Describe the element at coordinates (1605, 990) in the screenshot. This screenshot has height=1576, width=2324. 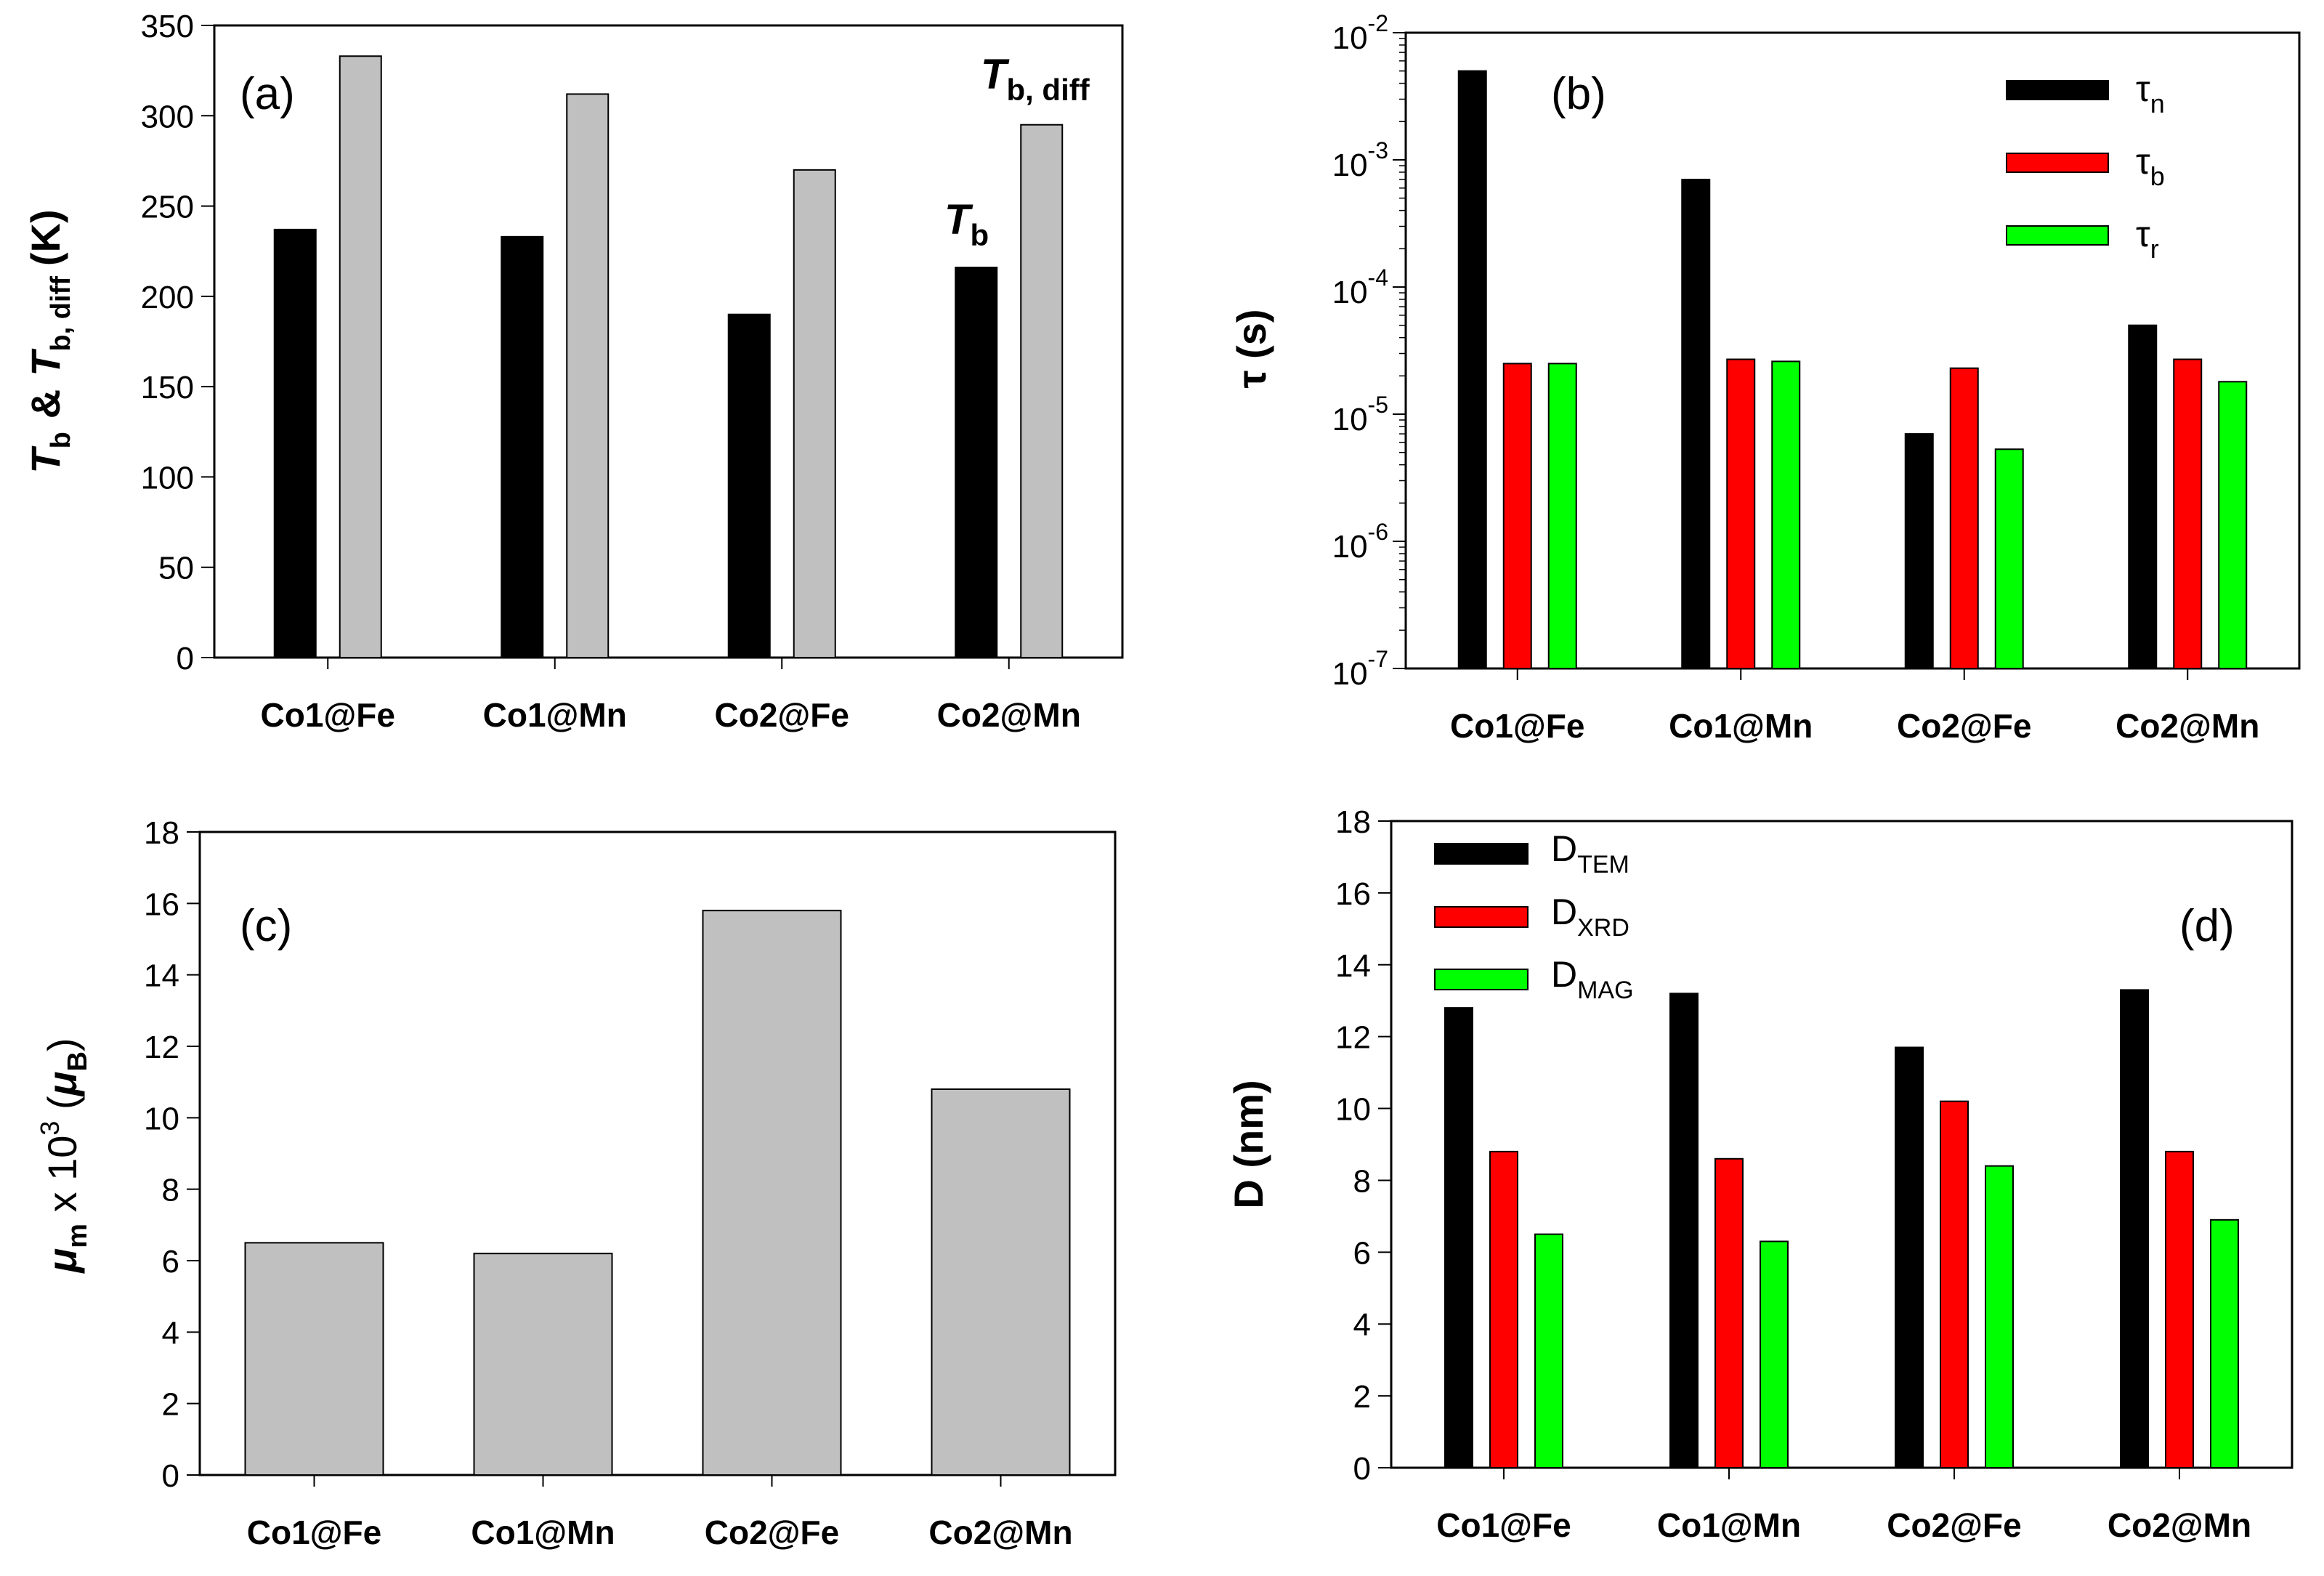
I see `legend-sub: MAG` at that location.